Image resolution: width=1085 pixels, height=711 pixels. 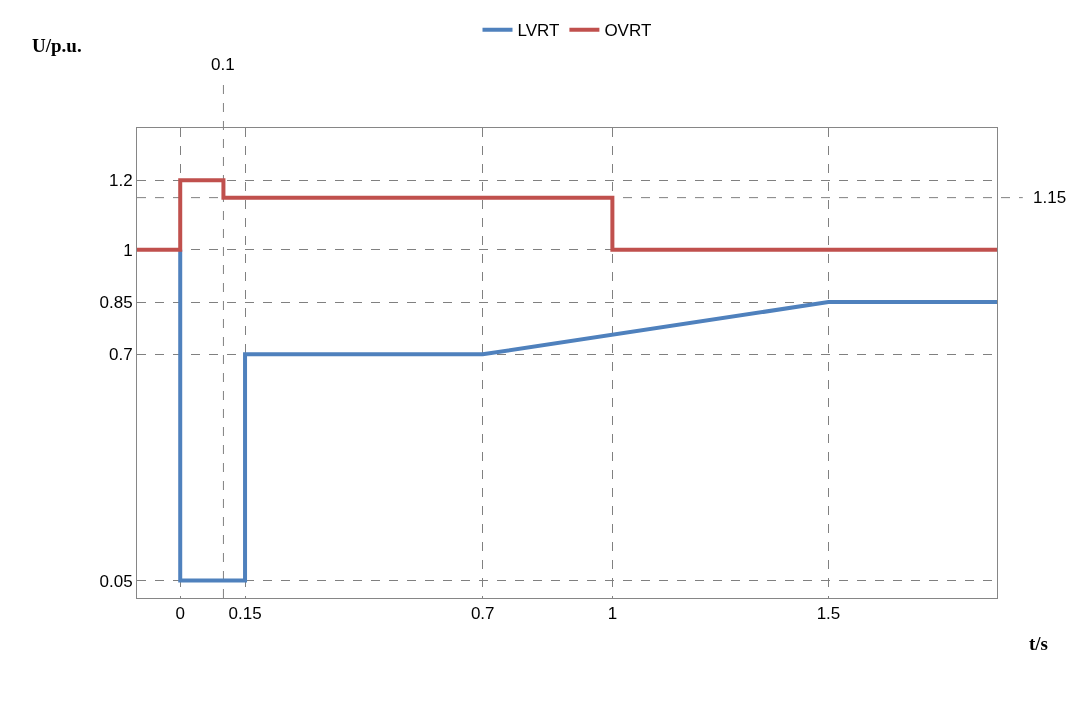 I want to click on ref-line-label: 0.1, so click(x=223, y=64).